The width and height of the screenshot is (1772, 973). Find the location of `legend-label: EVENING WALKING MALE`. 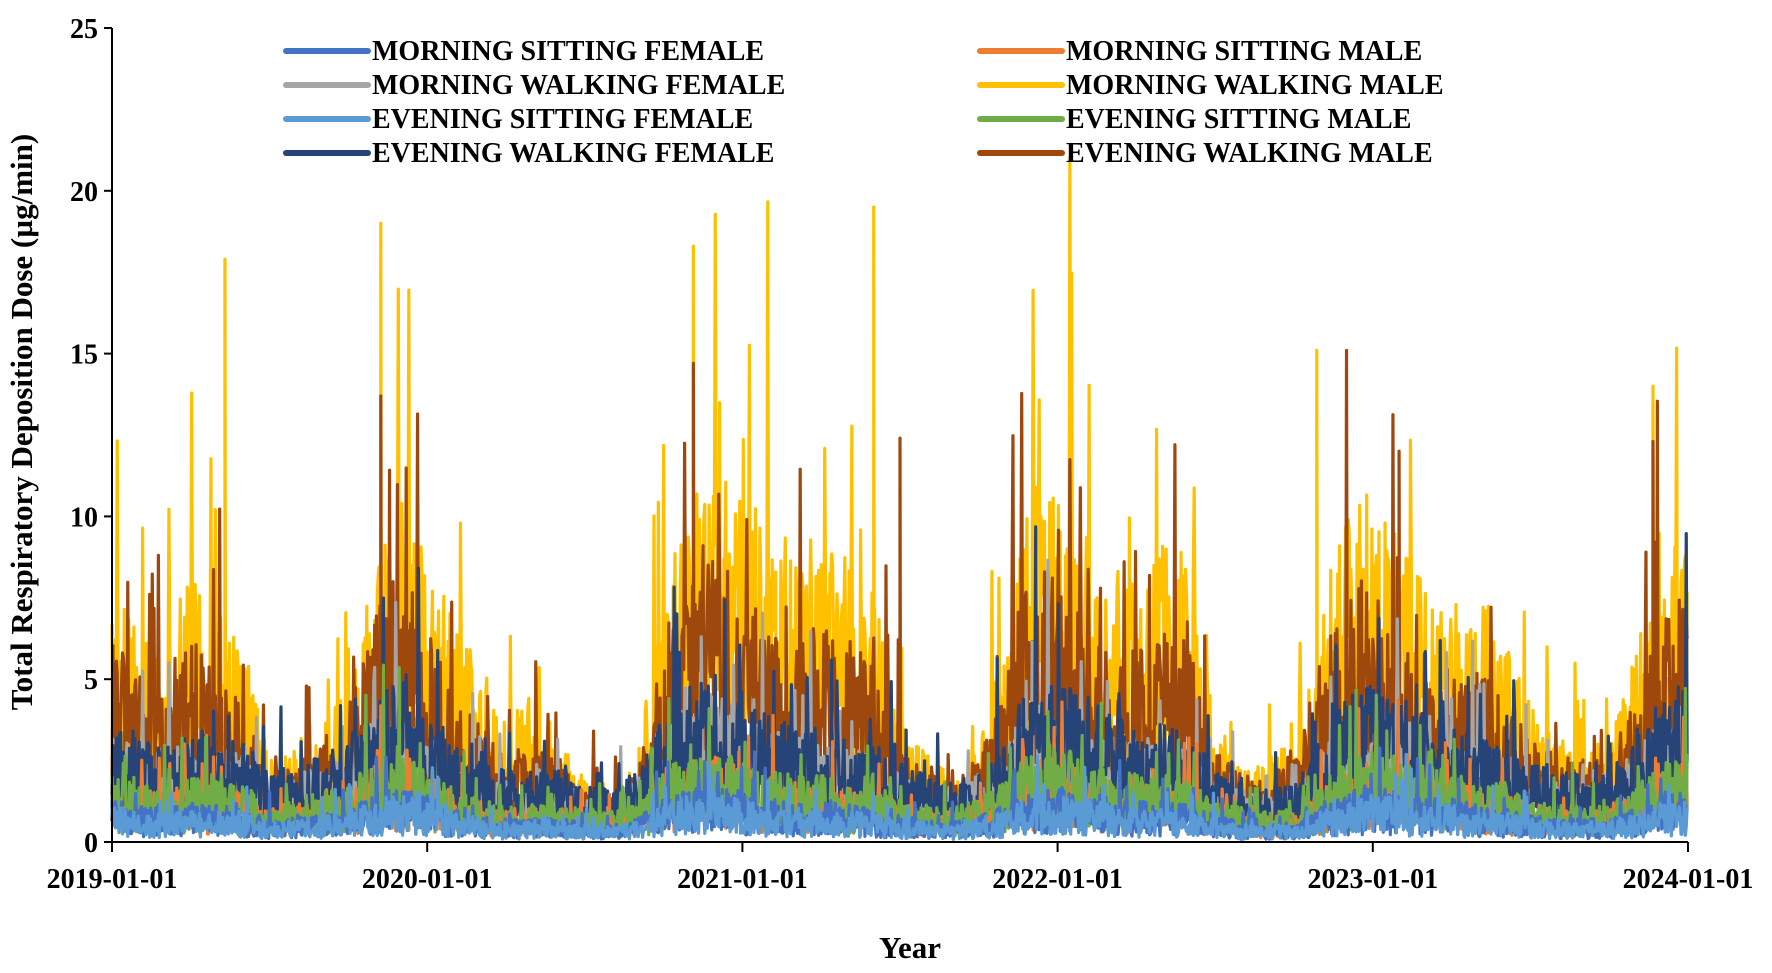

legend-label: EVENING WALKING MALE is located at coordinates (1249, 153).